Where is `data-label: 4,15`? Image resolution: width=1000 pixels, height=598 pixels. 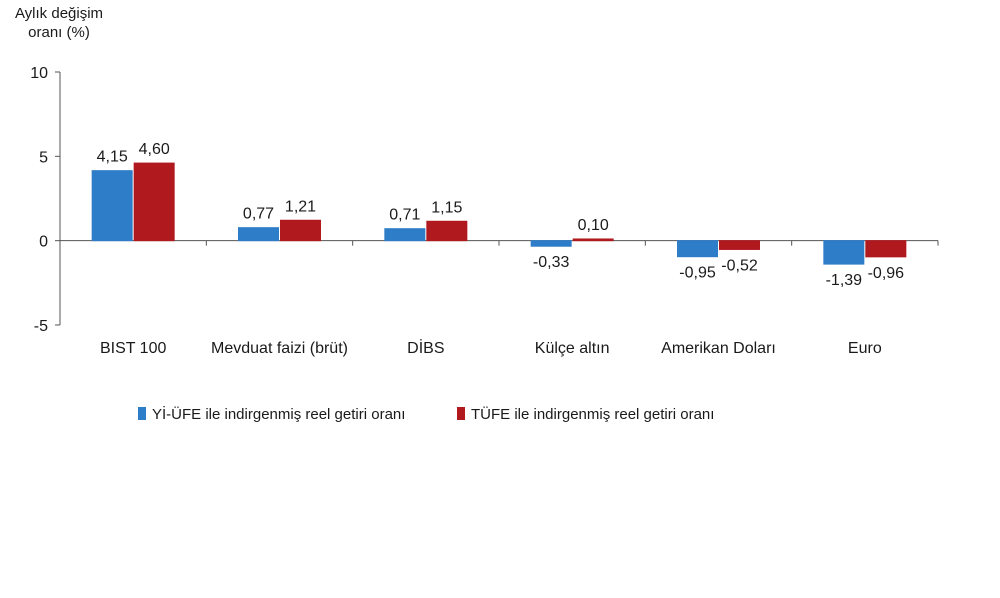
data-label: 4,15 is located at coordinates (112, 157).